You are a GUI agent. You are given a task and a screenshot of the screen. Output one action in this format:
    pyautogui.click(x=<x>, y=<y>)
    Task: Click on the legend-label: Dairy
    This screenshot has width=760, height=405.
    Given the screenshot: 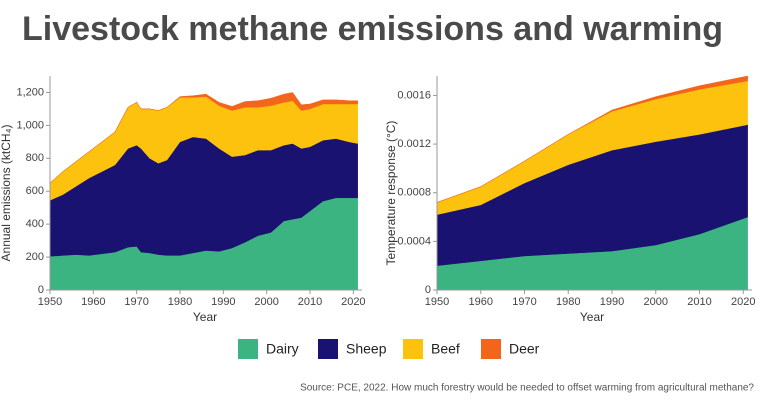 What is the action you would take?
    pyautogui.click(x=282, y=349)
    